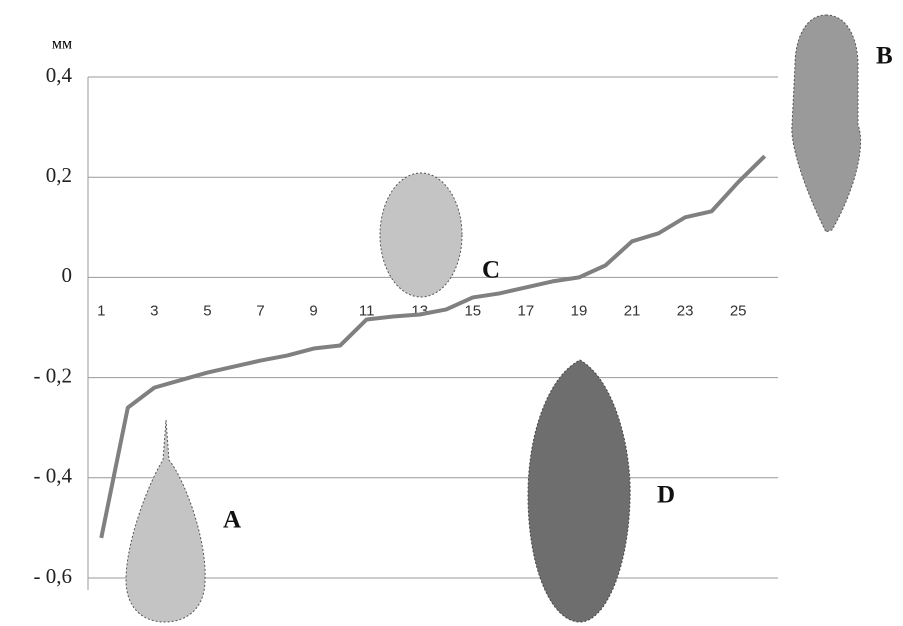  What do you see at coordinates (421, 235) in the screenshot?
I see `shape-c` at bounding box center [421, 235].